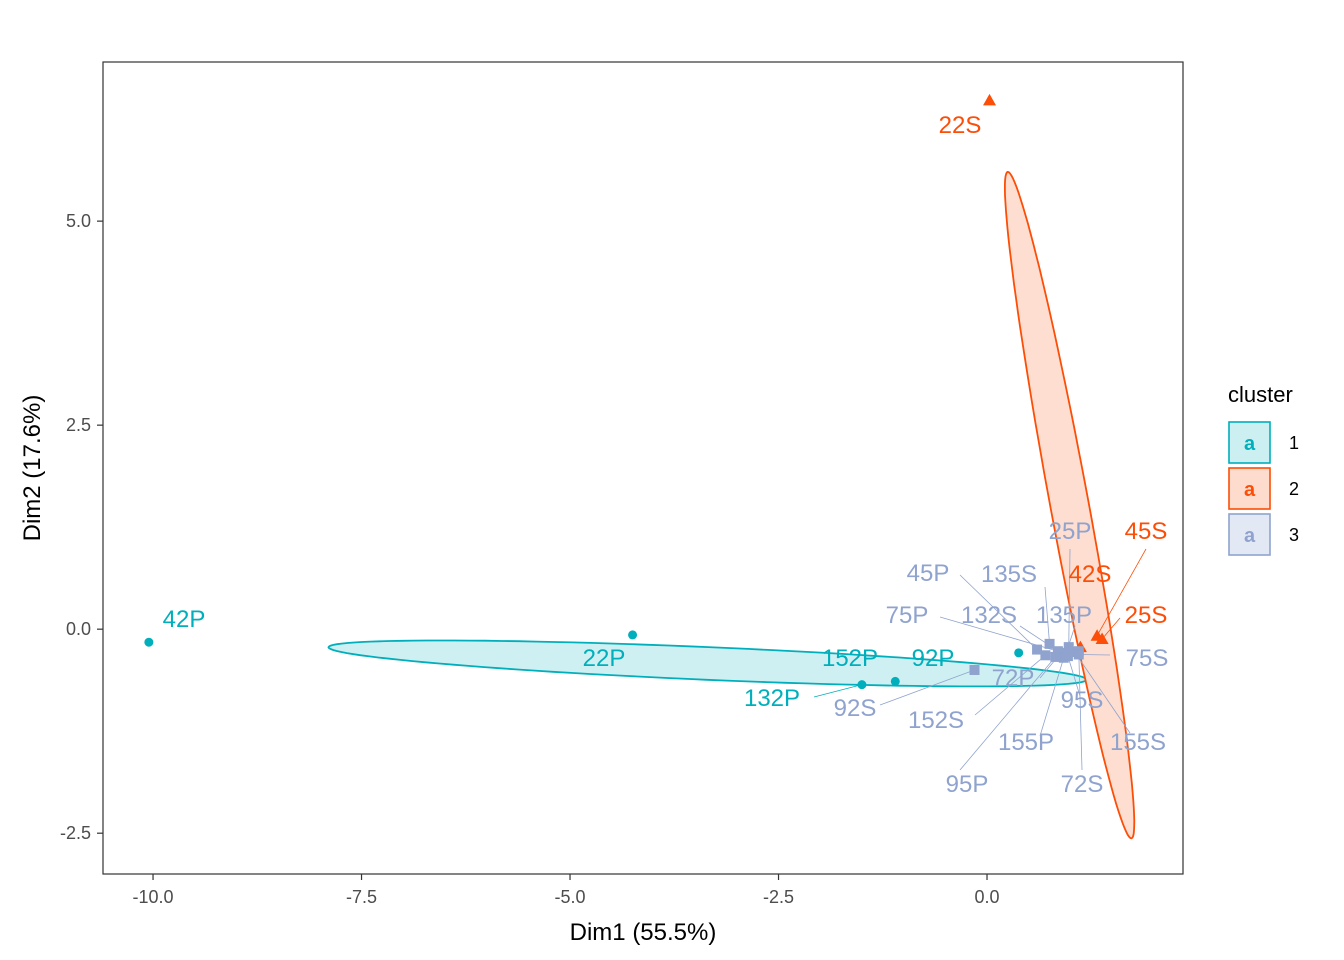 The image size is (1344, 960). What do you see at coordinates (855, 708) in the screenshot?
I see `point-label: 92S` at bounding box center [855, 708].